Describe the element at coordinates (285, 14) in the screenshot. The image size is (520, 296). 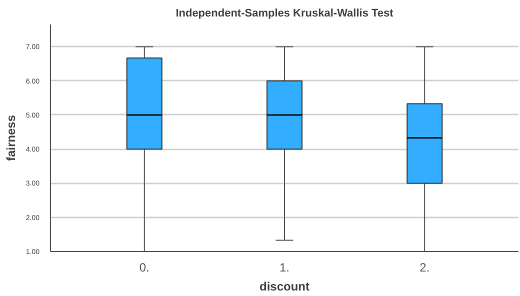
I see `chart-title: Independent-Samples Kruskal-Wallis Test` at that location.